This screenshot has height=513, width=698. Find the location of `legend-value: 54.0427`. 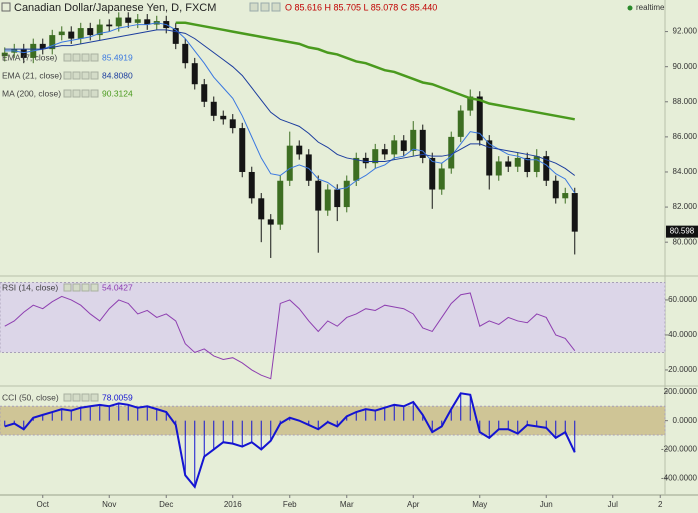

legend-value: 54.0427 is located at coordinates (117, 287).